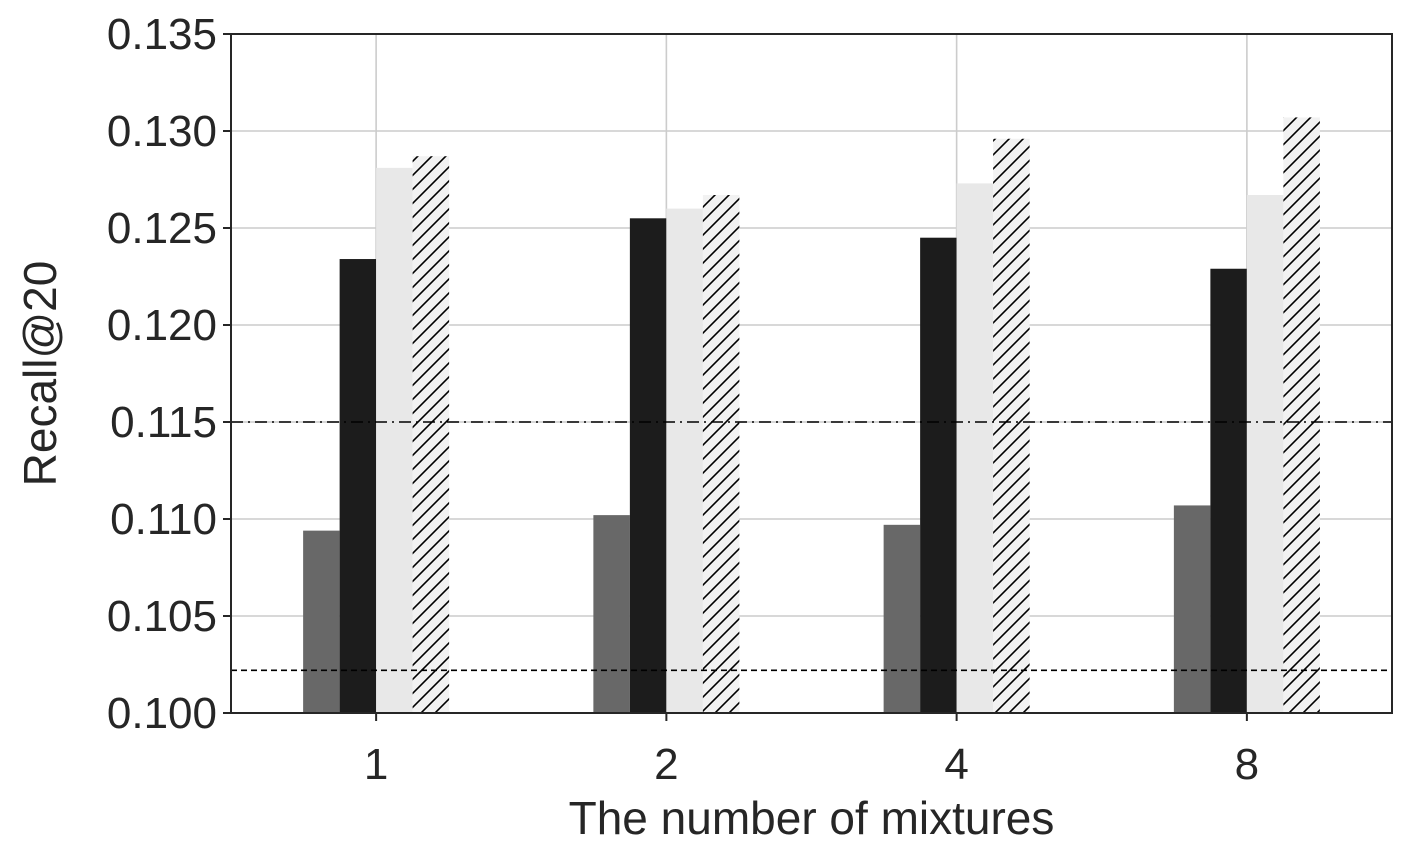 The height and width of the screenshot is (860, 1413). I want to click on x-tick-label: 4, so click(956, 764).